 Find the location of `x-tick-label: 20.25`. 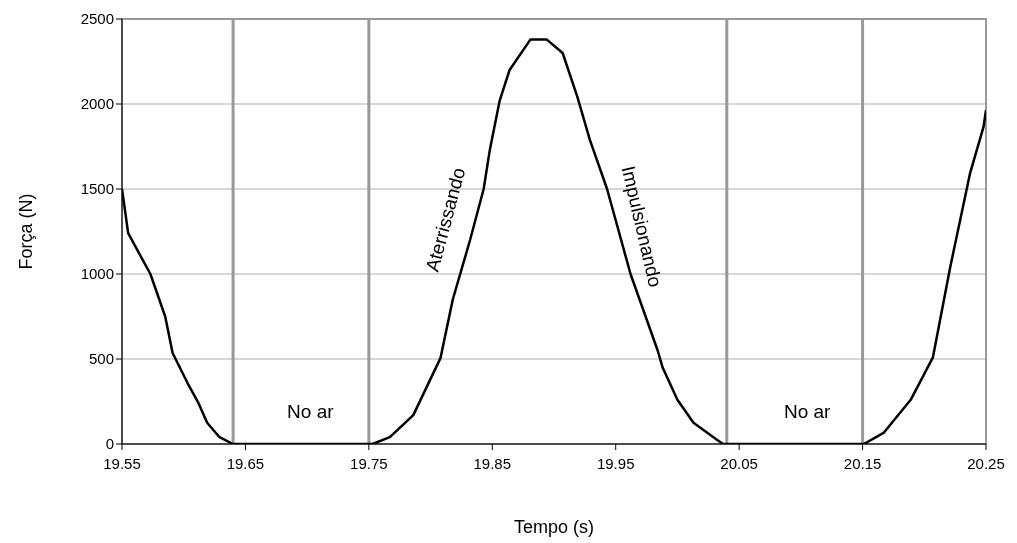

x-tick-label: 20.25 is located at coordinates (986, 463).